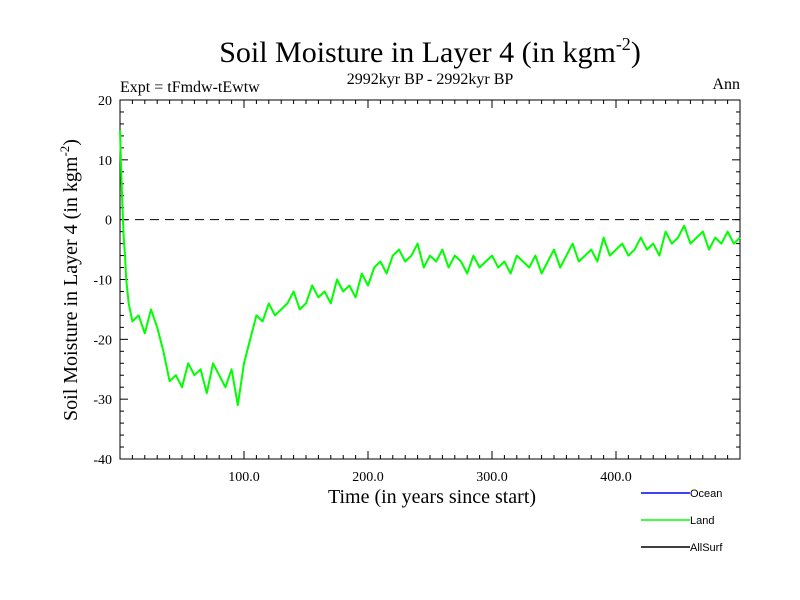  What do you see at coordinates (105, 161) in the screenshot?
I see `y-tick-label: 10` at bounding box center [105, 161].